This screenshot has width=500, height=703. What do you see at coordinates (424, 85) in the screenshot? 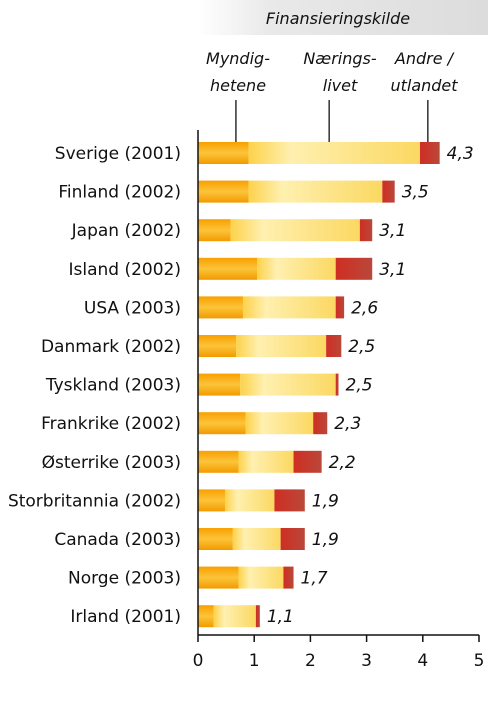
I see `series-header-label: utlandet` at bounding box center [424, 85].